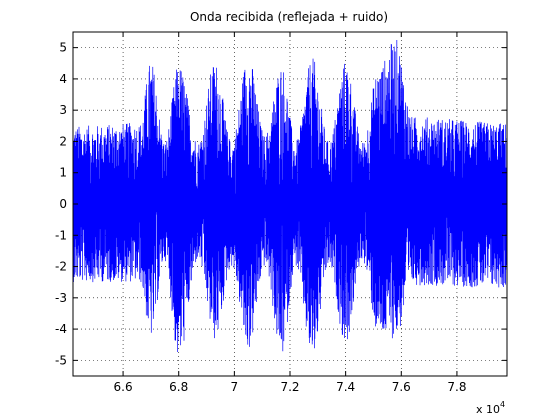  Describe the element at coordinates (63, 204) in the screenshot. I see `y-tick-label: 0` at that location.